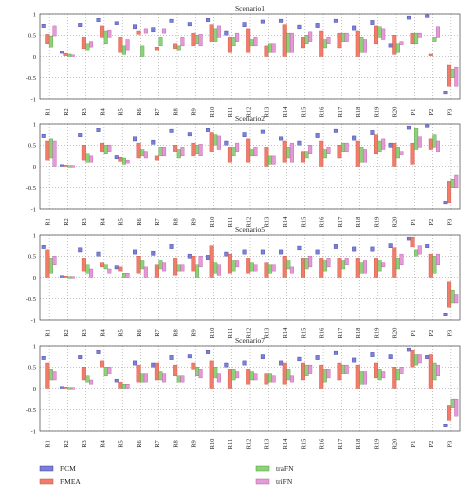 The width and height of the screenshot is (466, 500). I want to click on box-fmea-r2, so click(65, 54).